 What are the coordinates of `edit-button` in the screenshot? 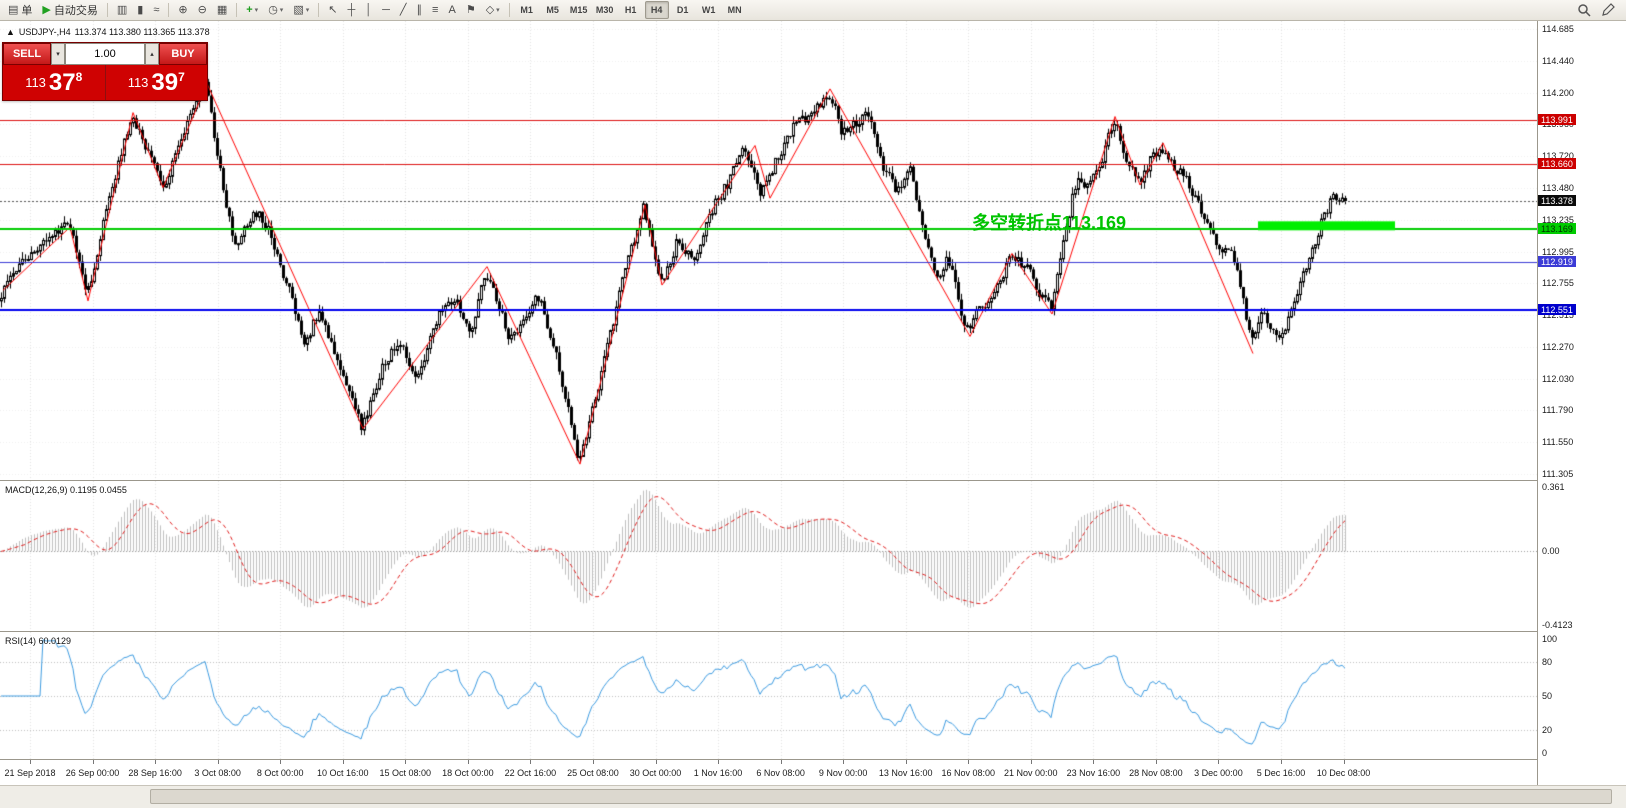 It's located at (1608, 10).